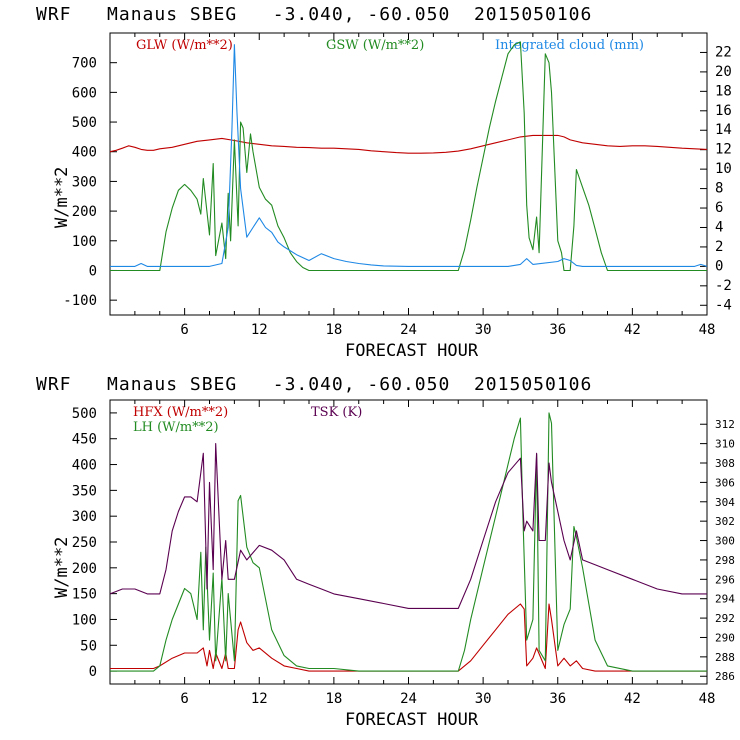 The width and height of the screenshot is (740, 740). What do you see at coordinates (723, 52) in the screenshot?
I see `y2-tick-label: 22` at bounding box center [723, 52].